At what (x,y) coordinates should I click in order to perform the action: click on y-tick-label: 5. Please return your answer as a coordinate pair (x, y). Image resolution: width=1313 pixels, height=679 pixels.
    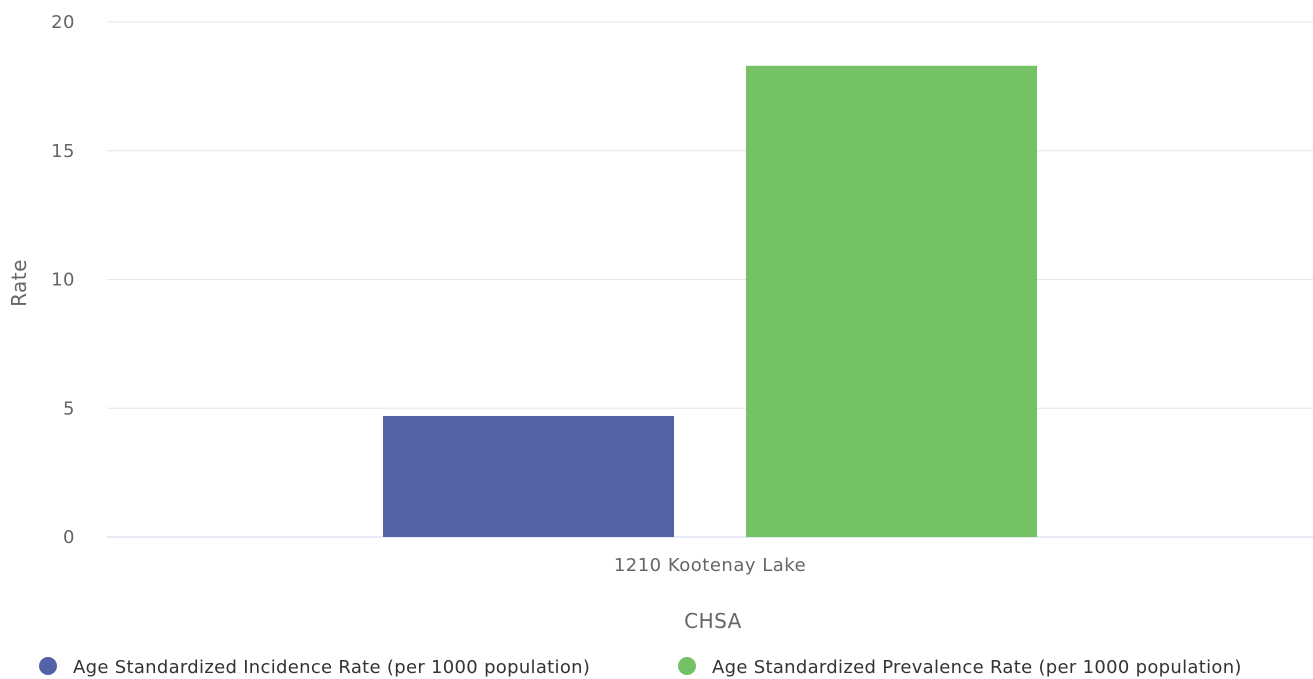
    Looking at the image, I should click on (69, 408).